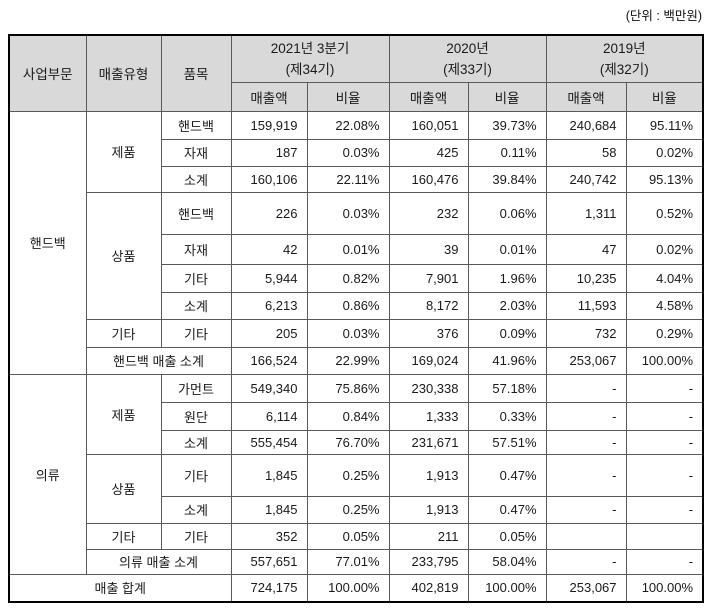 Image resolution: width=710 pixels, height=609 pixels. I want to click on value-cell: 160,051, so click(428, 125).